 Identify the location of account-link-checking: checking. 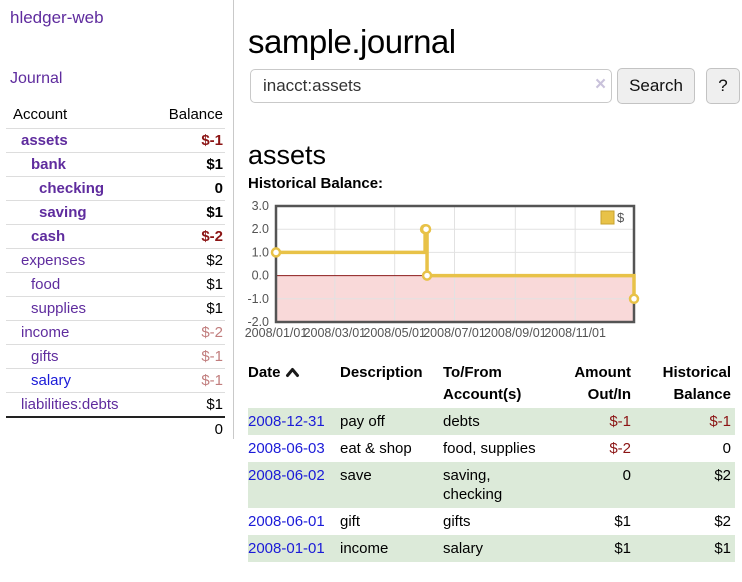
(72, 188).